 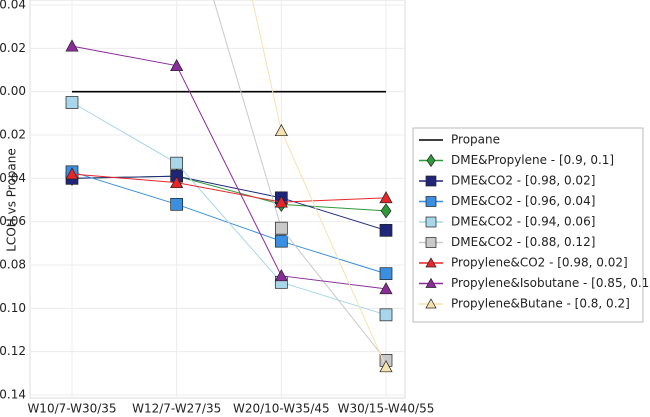 I want to click on x-tick-label: W20/10-W35/45, so click(x=281, y=409).